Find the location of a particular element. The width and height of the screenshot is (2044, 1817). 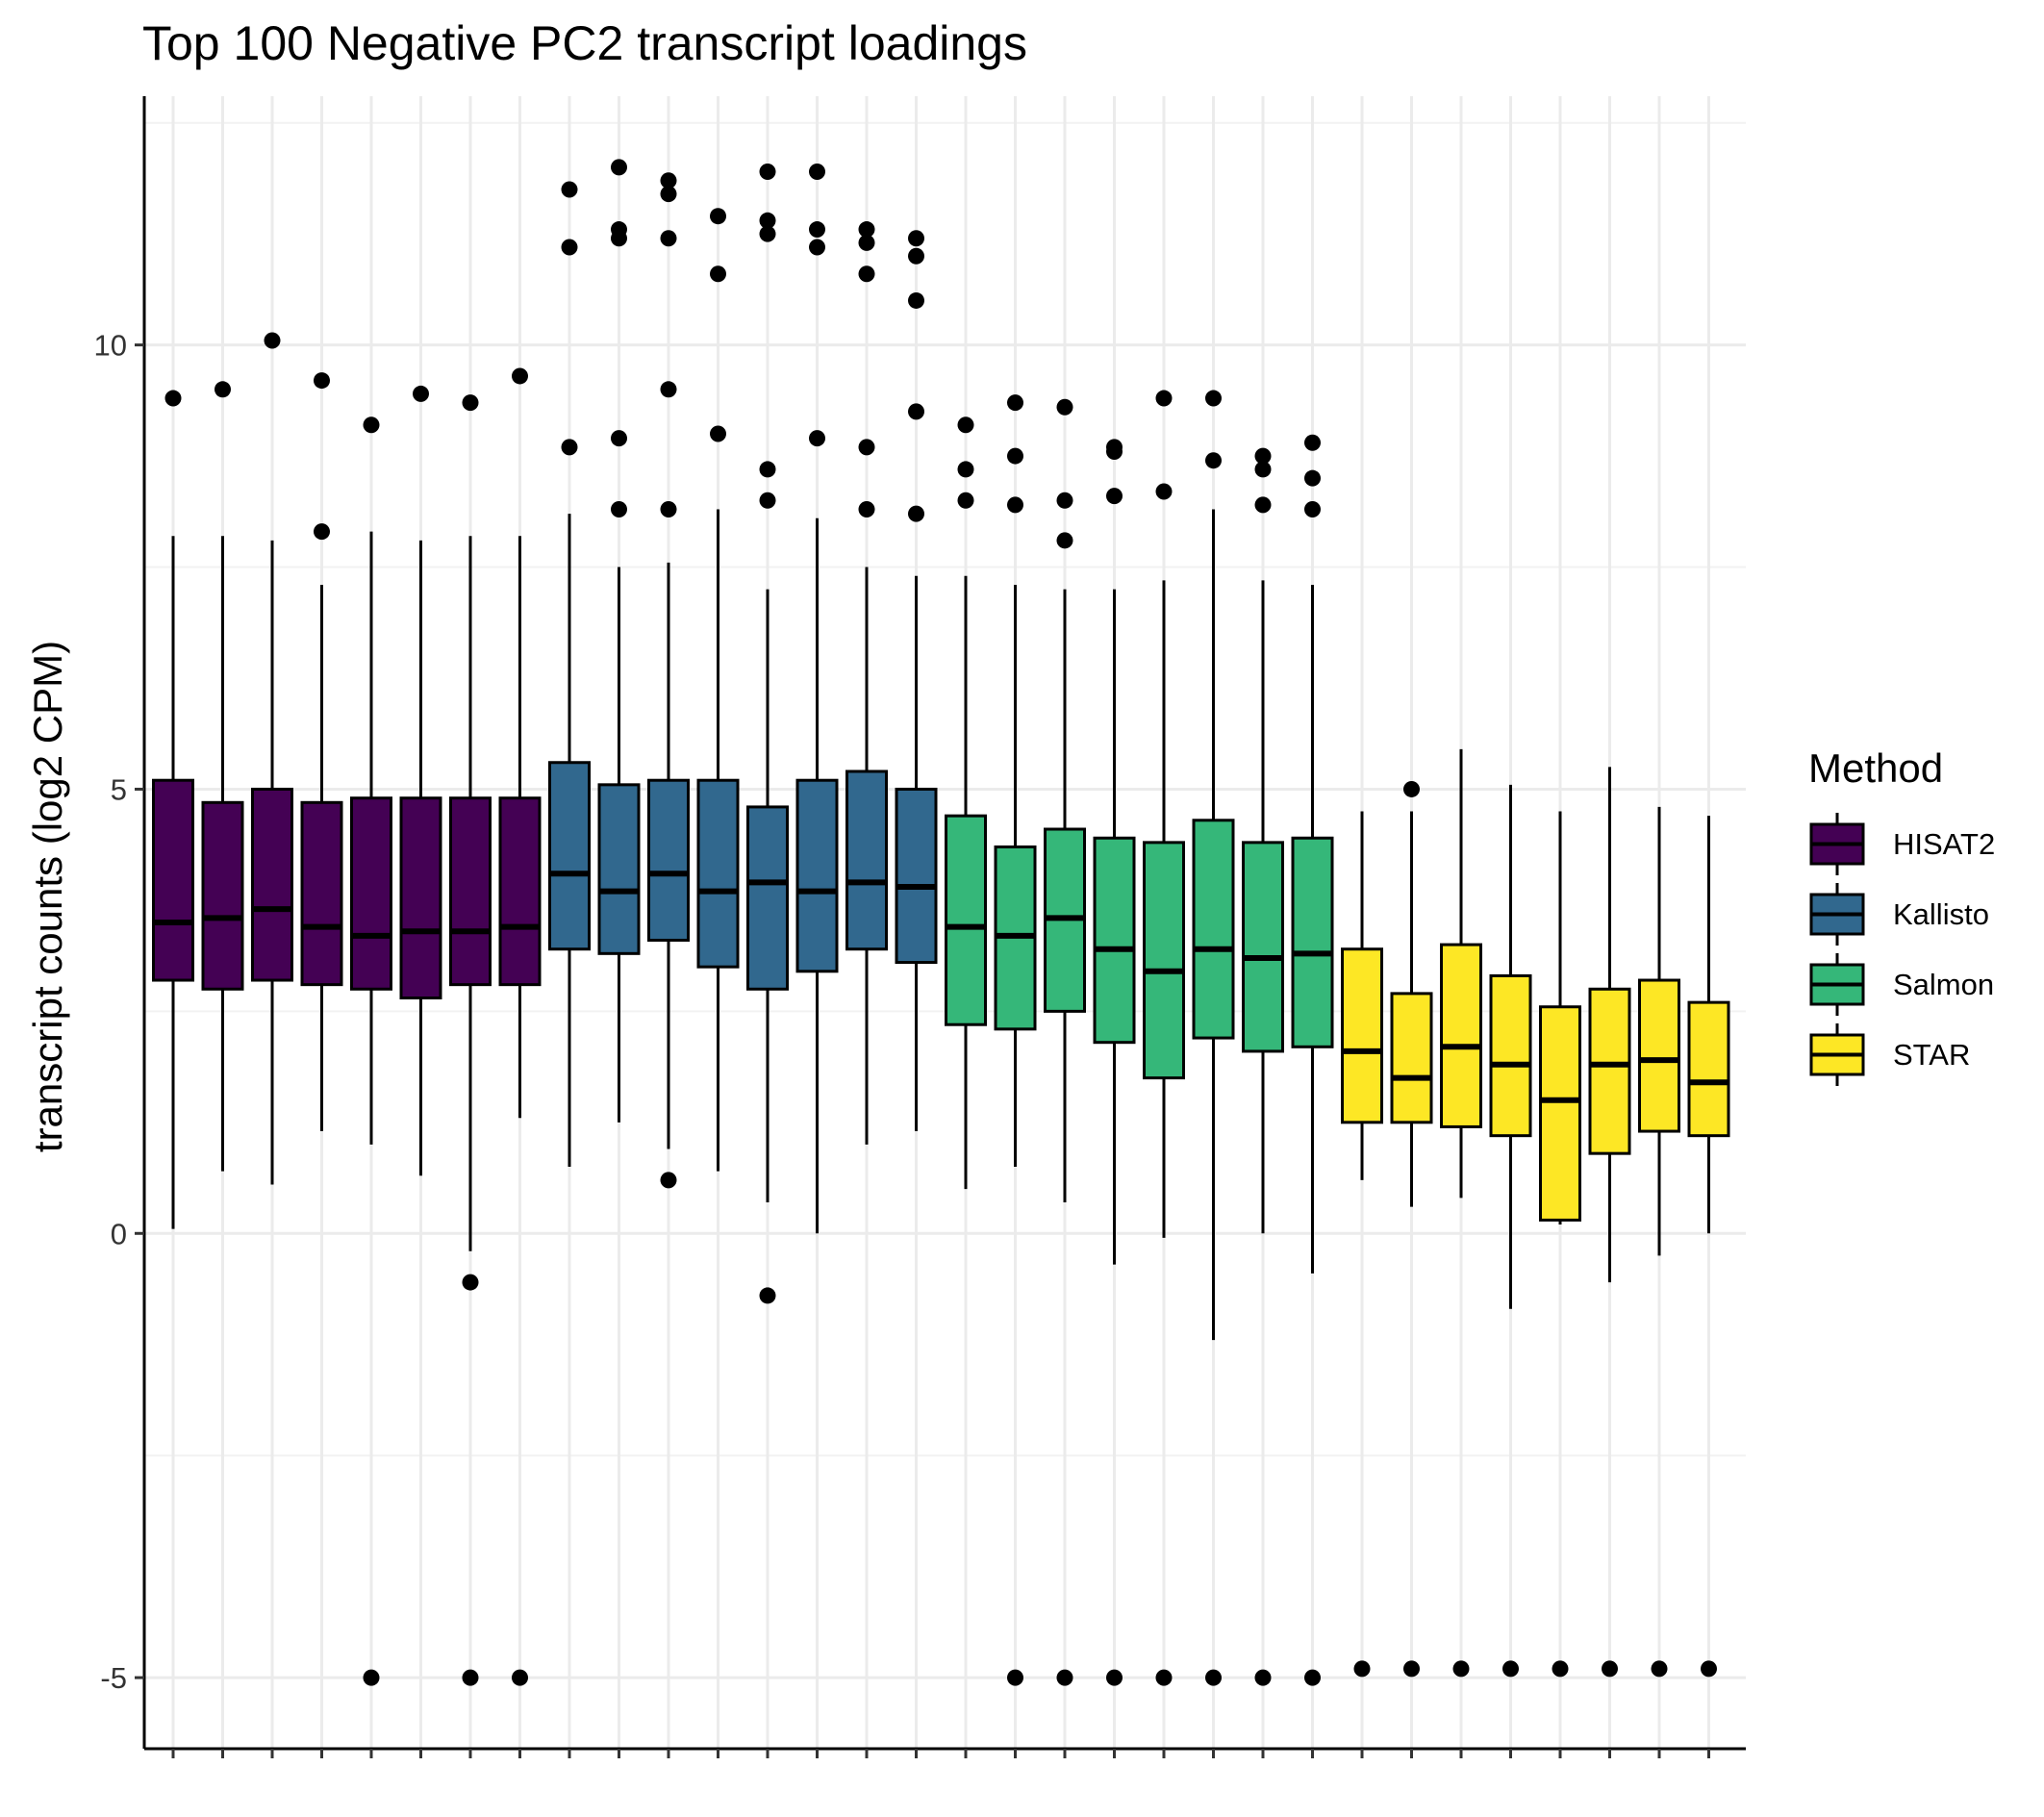

legend-item-salmon: Salmon is located at coordinates (1901, 985).